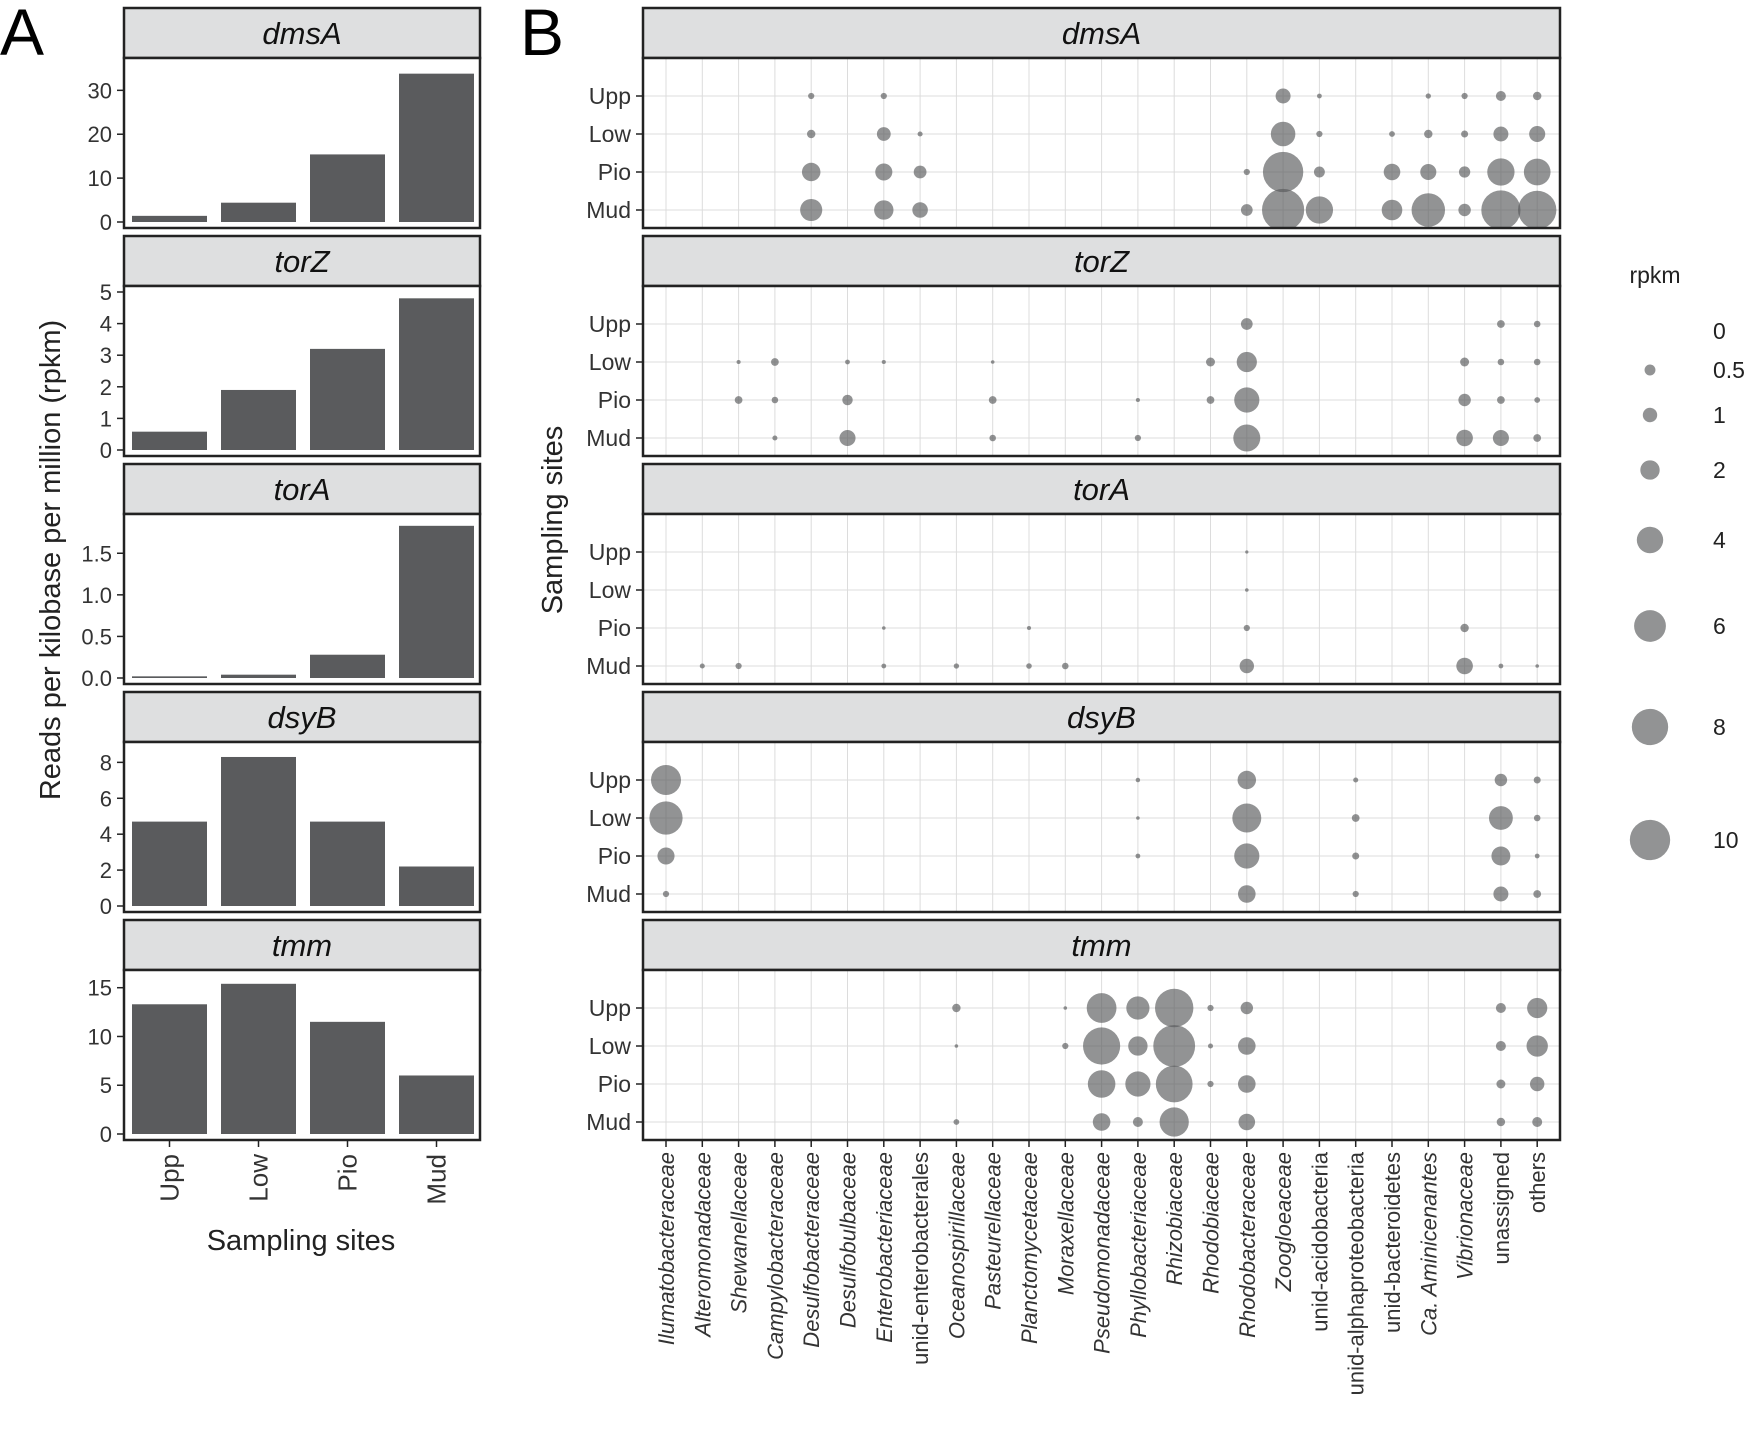  I want to click on panel-letter-a: A, so click(22, 34).